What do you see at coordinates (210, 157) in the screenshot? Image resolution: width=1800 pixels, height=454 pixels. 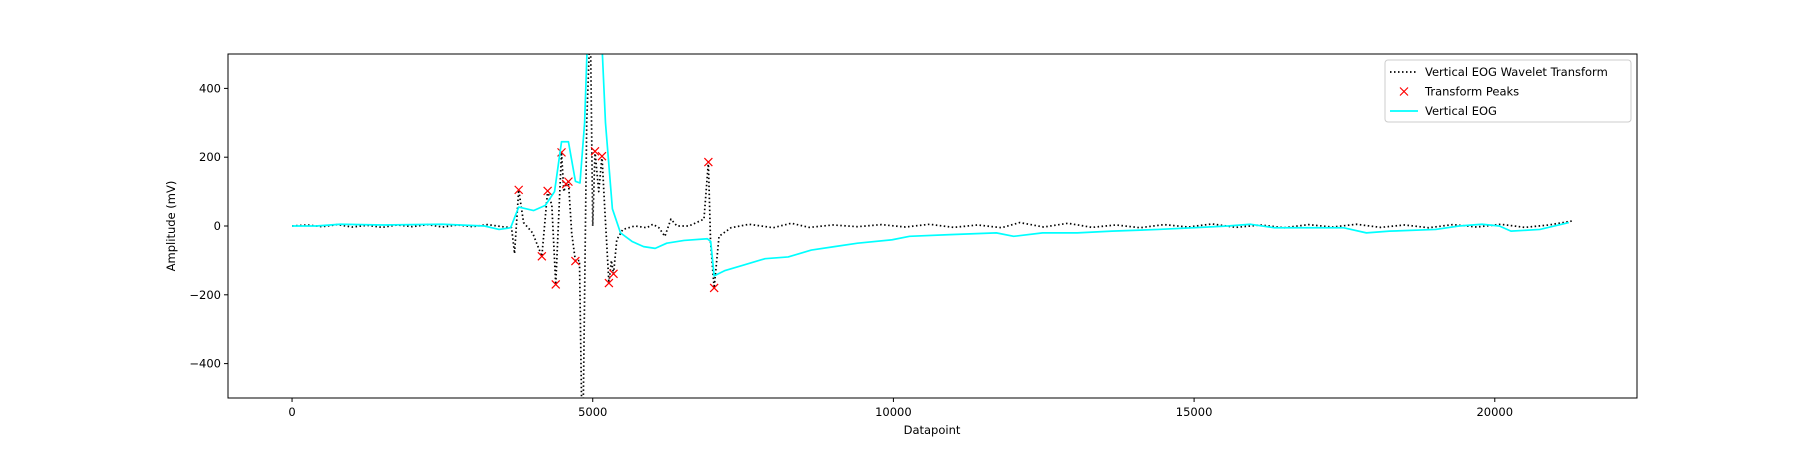 I see `y-tick-label: 200` at bounding box center [210, 157].